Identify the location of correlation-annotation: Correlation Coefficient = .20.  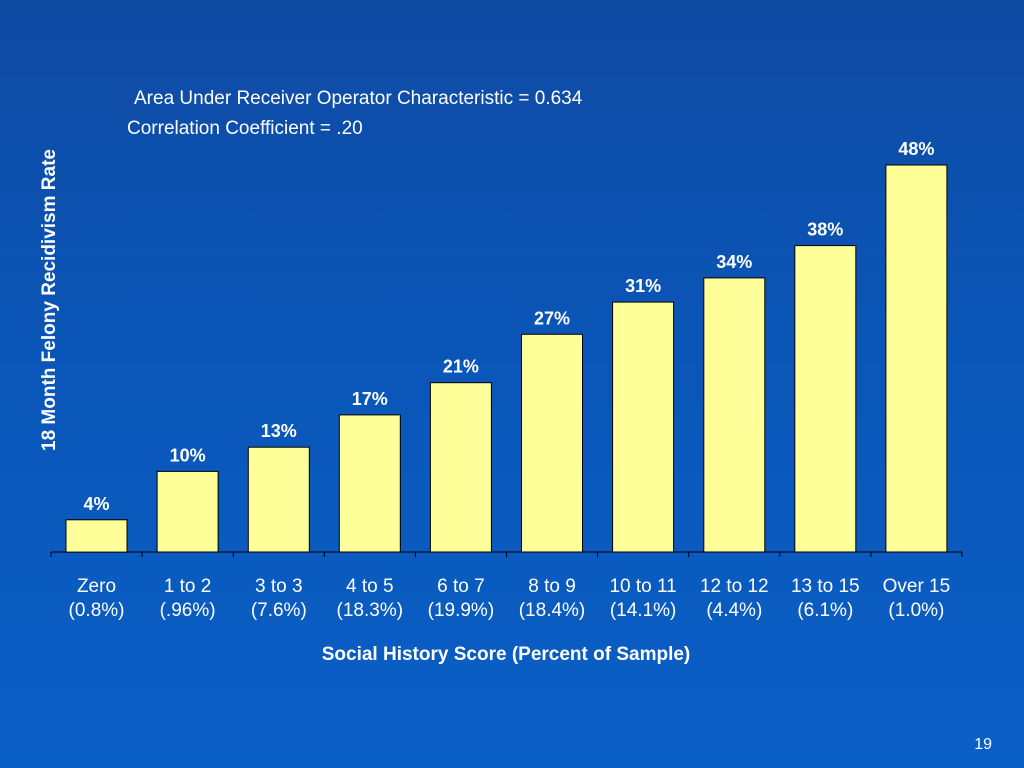
(245, 128).